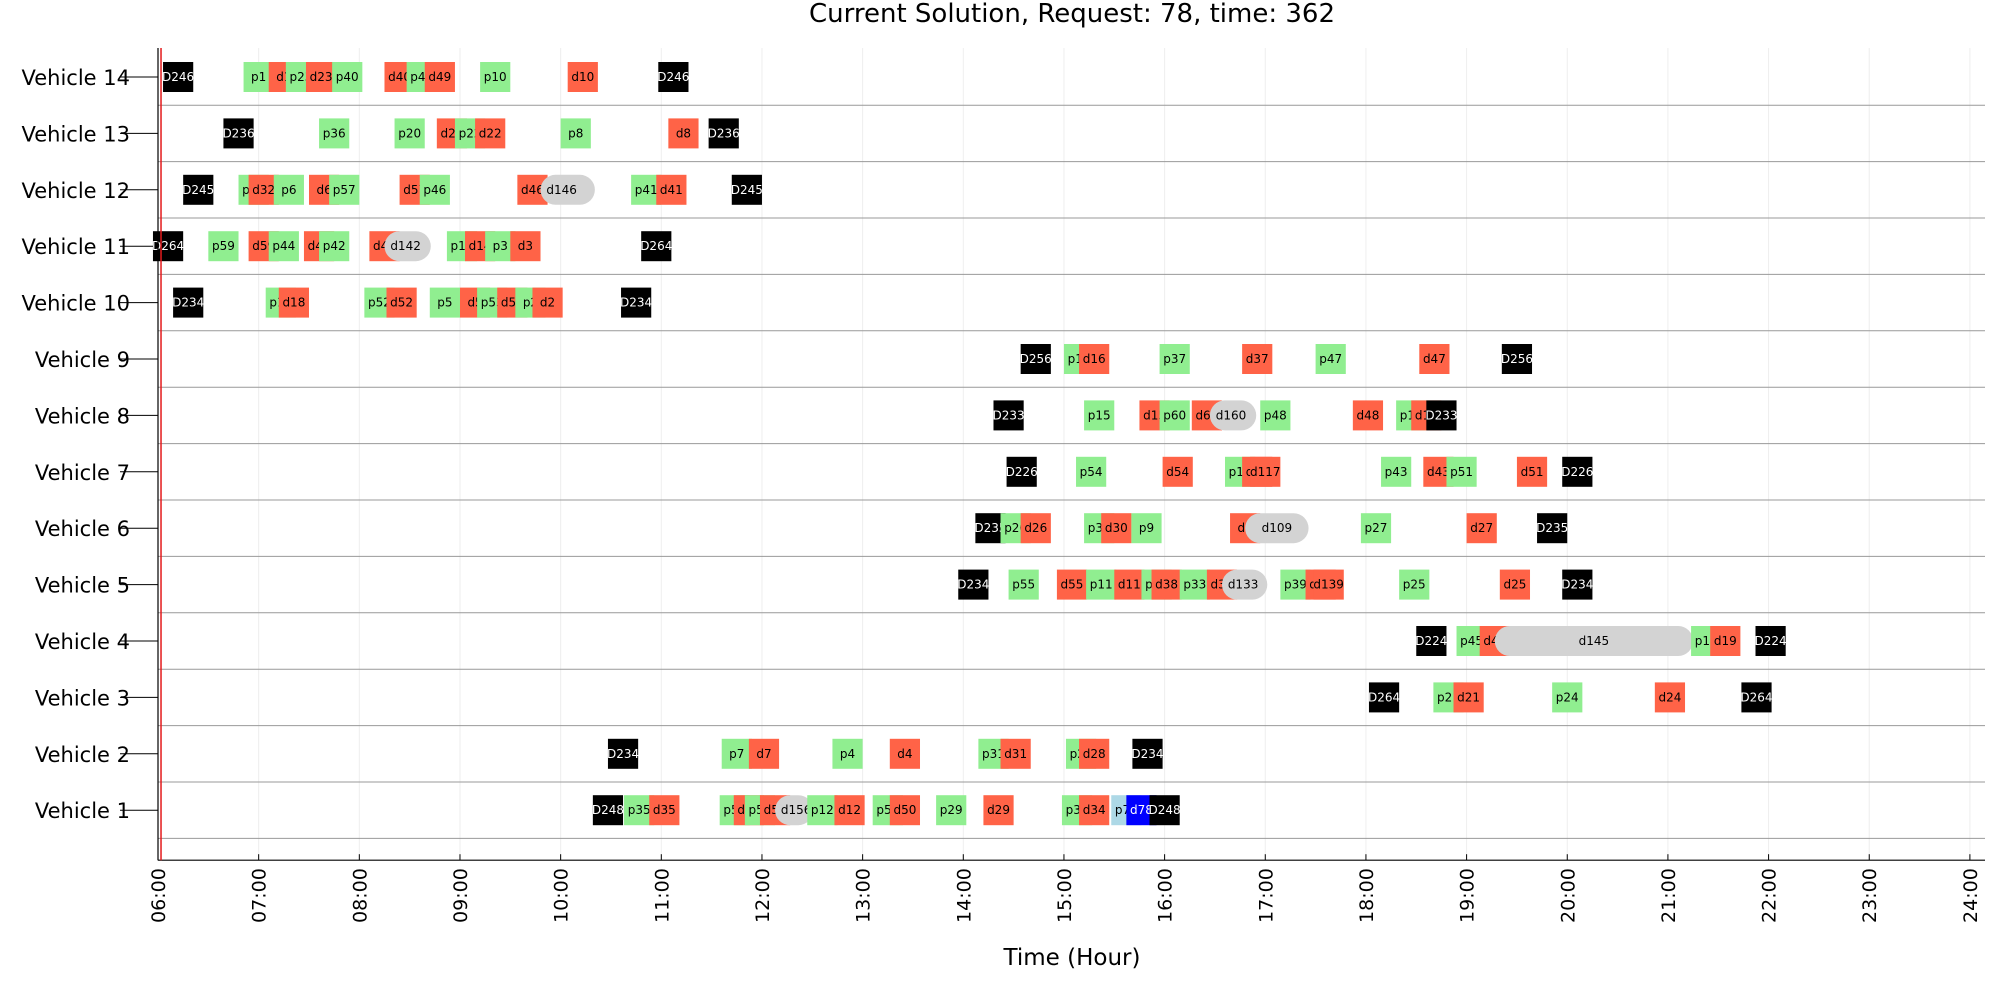  What do you see at coordinates (1725, 641) in the screenshot?
I see `event-dropoff: d19` at bounding box center [1725, 641].